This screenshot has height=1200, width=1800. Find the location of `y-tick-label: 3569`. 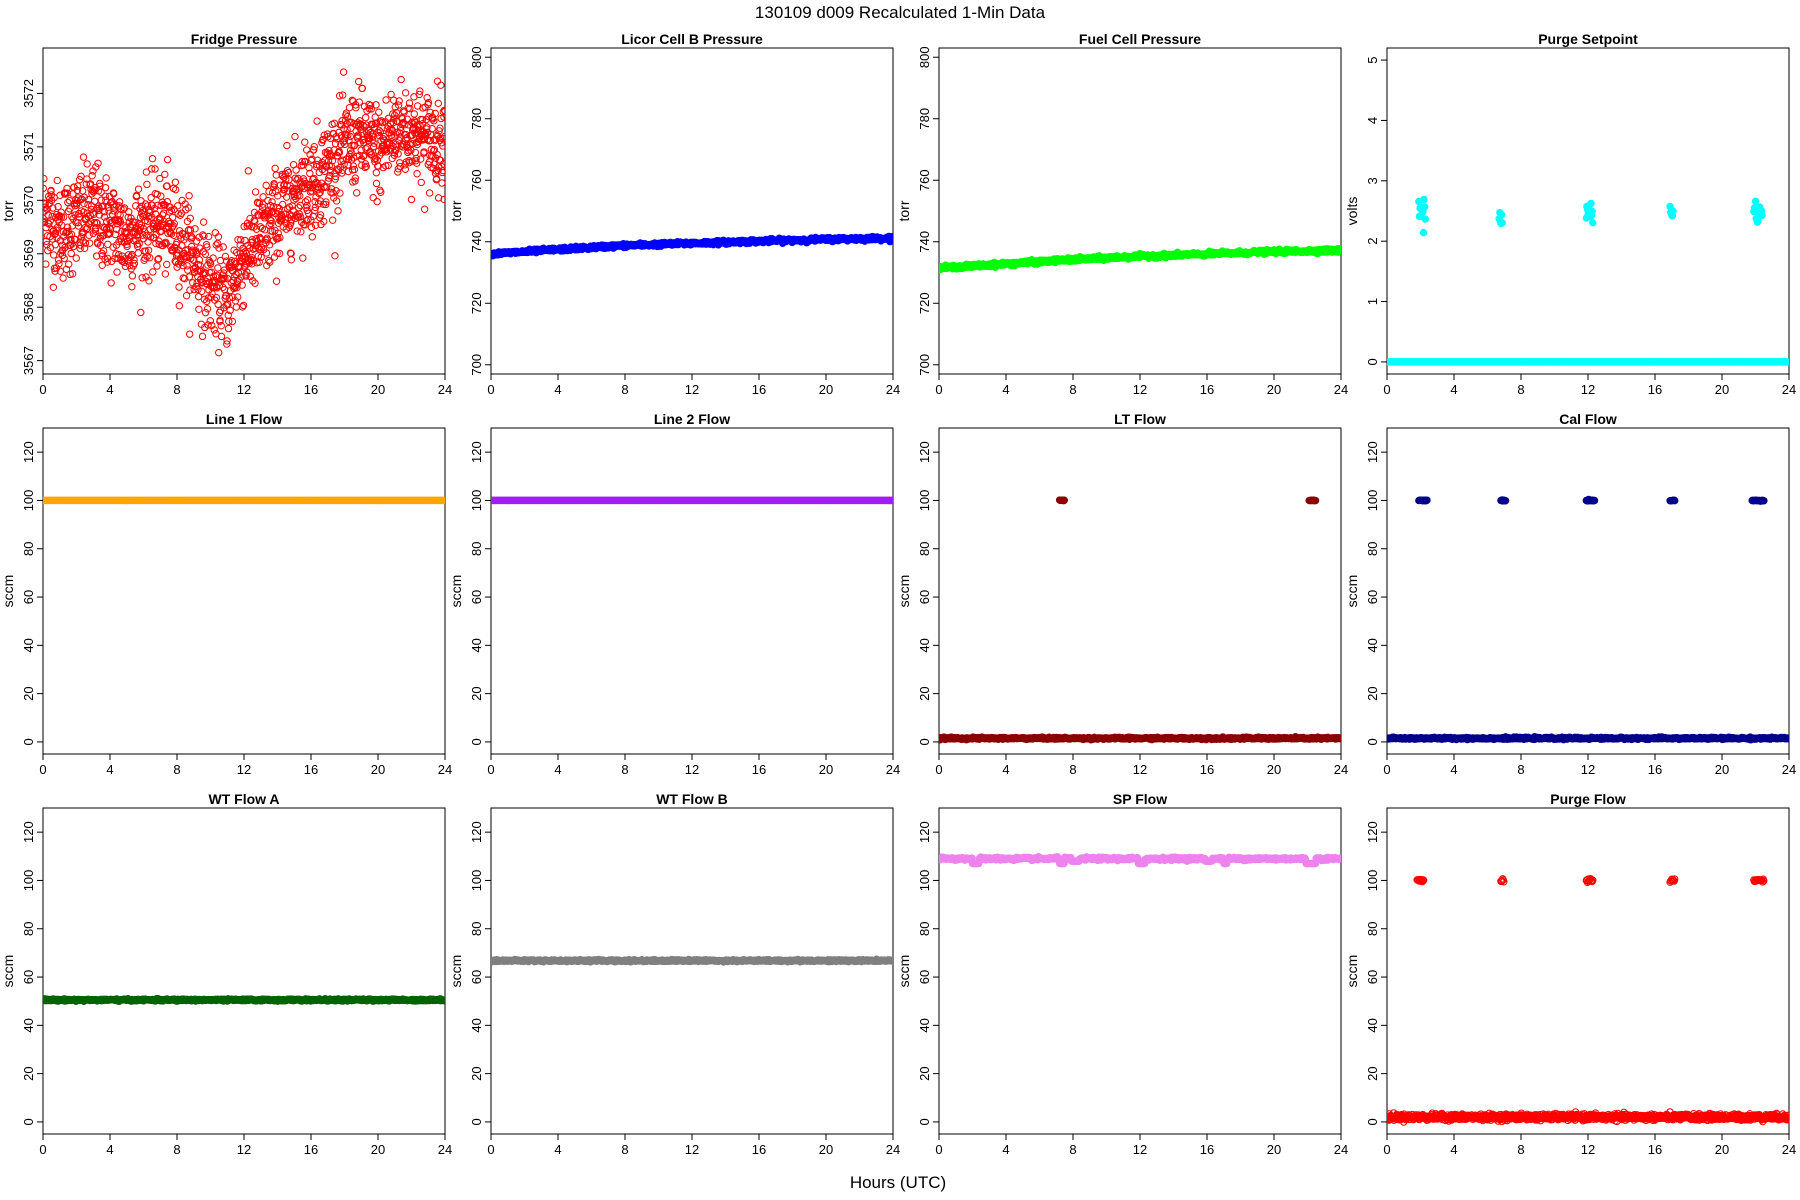

y-tick-label: 3569 is located at coordinates (28, 253).